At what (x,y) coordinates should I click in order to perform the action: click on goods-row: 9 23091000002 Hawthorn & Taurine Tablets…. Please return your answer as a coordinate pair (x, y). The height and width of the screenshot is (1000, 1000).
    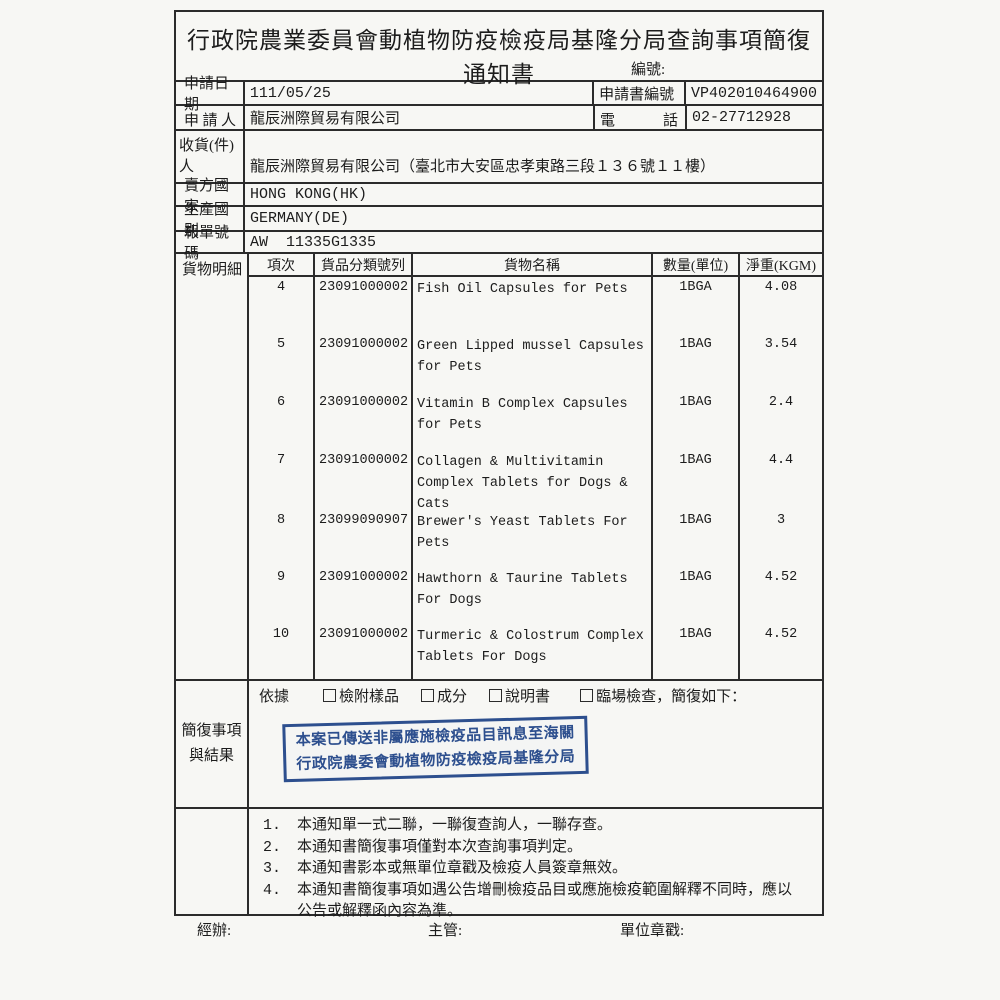
    Looking at the image, I should click on (535, 595).